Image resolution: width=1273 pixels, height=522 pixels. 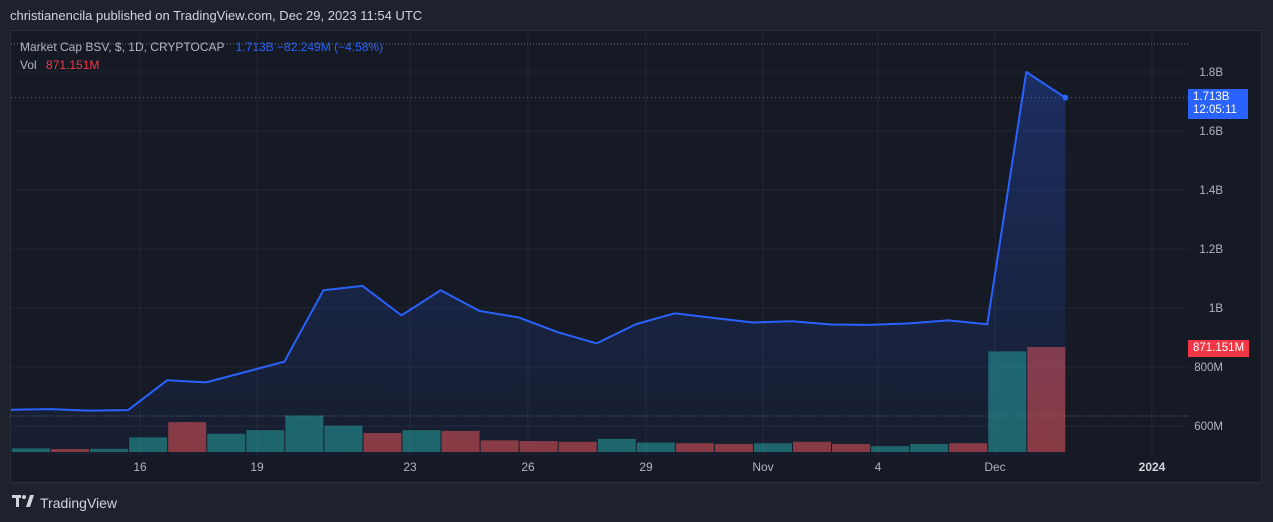 I want to click on symbol-label: Market Cap BSV, $, 1D, CRYPTOCAP, so click(x=122, y=47).